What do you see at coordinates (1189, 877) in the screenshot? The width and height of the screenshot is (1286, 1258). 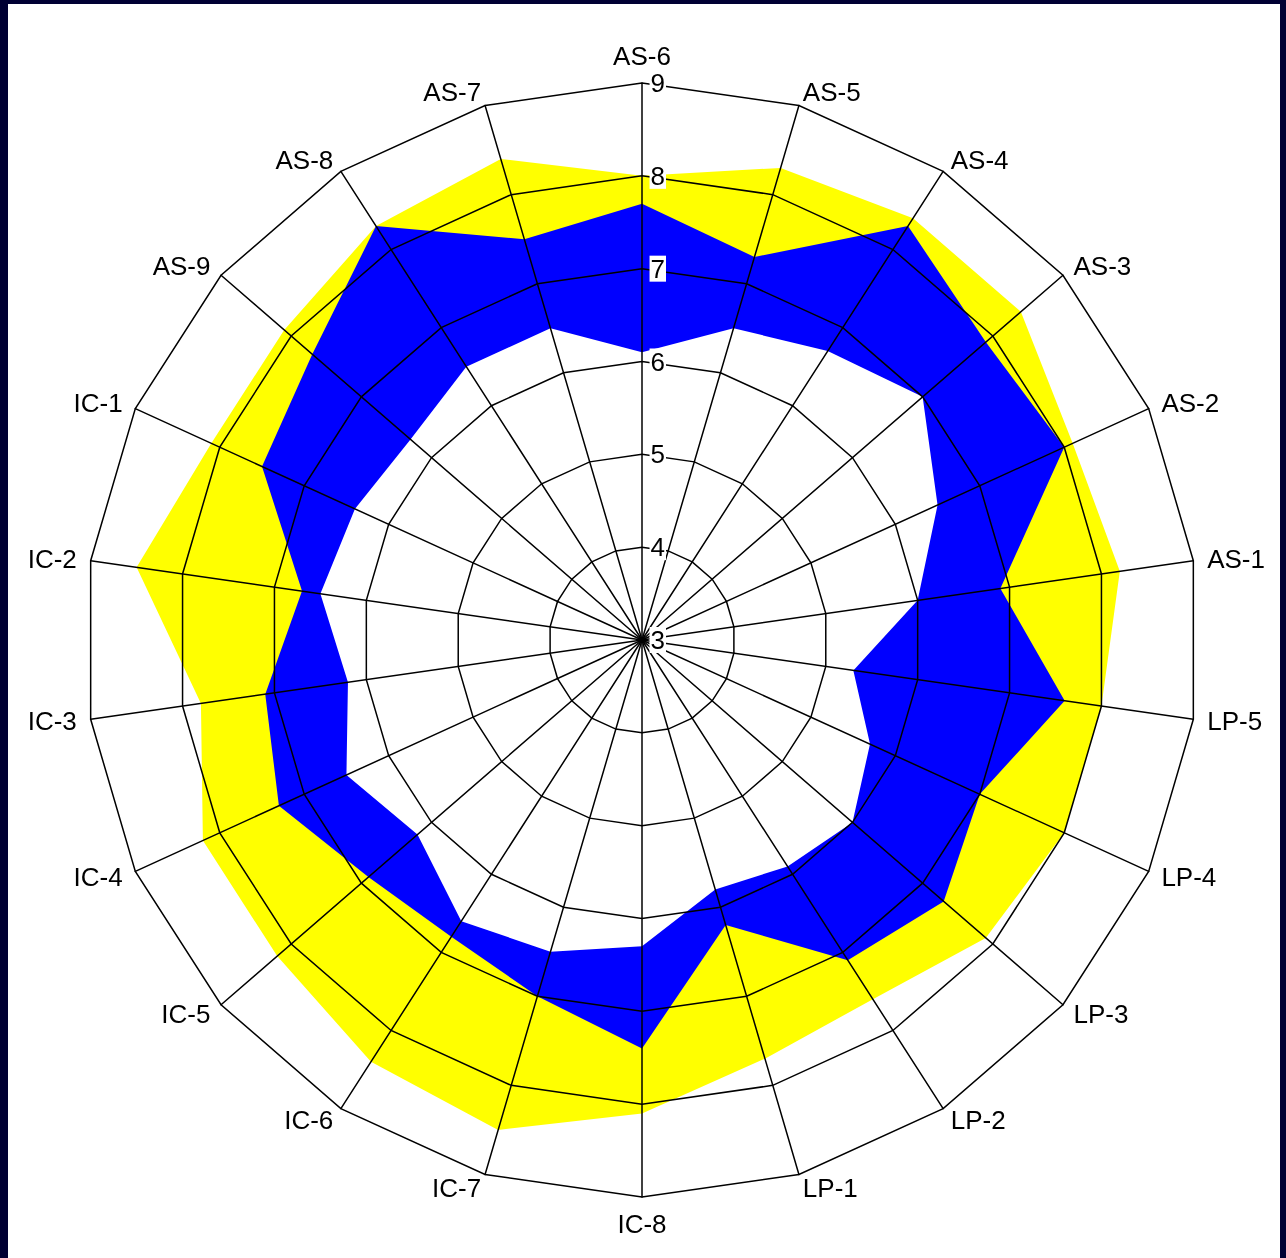 I see `spoke-label: LP-4` at bounding box center [1189, 877].